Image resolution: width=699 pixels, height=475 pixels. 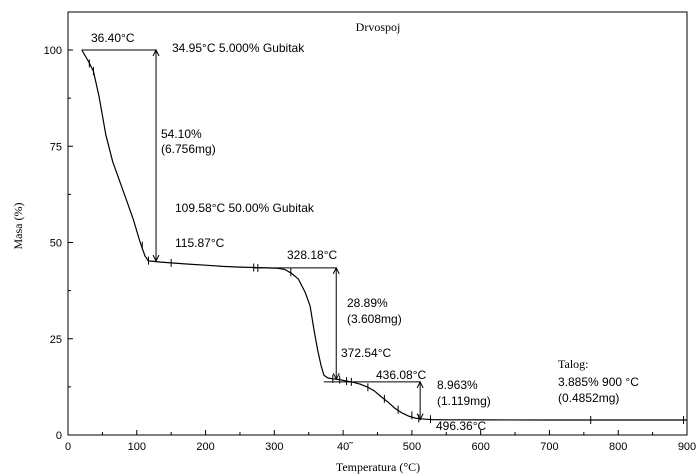 I want to click on x-tick-label: 40̃, so click(x=345, y=447).